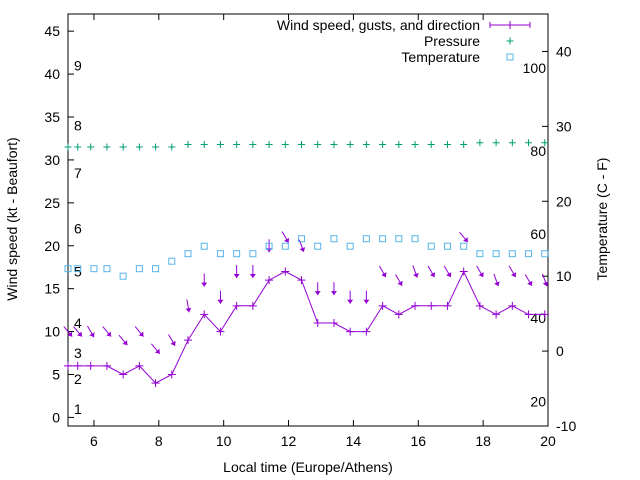  Describe the element at coordinates (12, 218) in the screenshot. I see `y-axis-label: Wind speed (kt - Beaufort)` at that location.